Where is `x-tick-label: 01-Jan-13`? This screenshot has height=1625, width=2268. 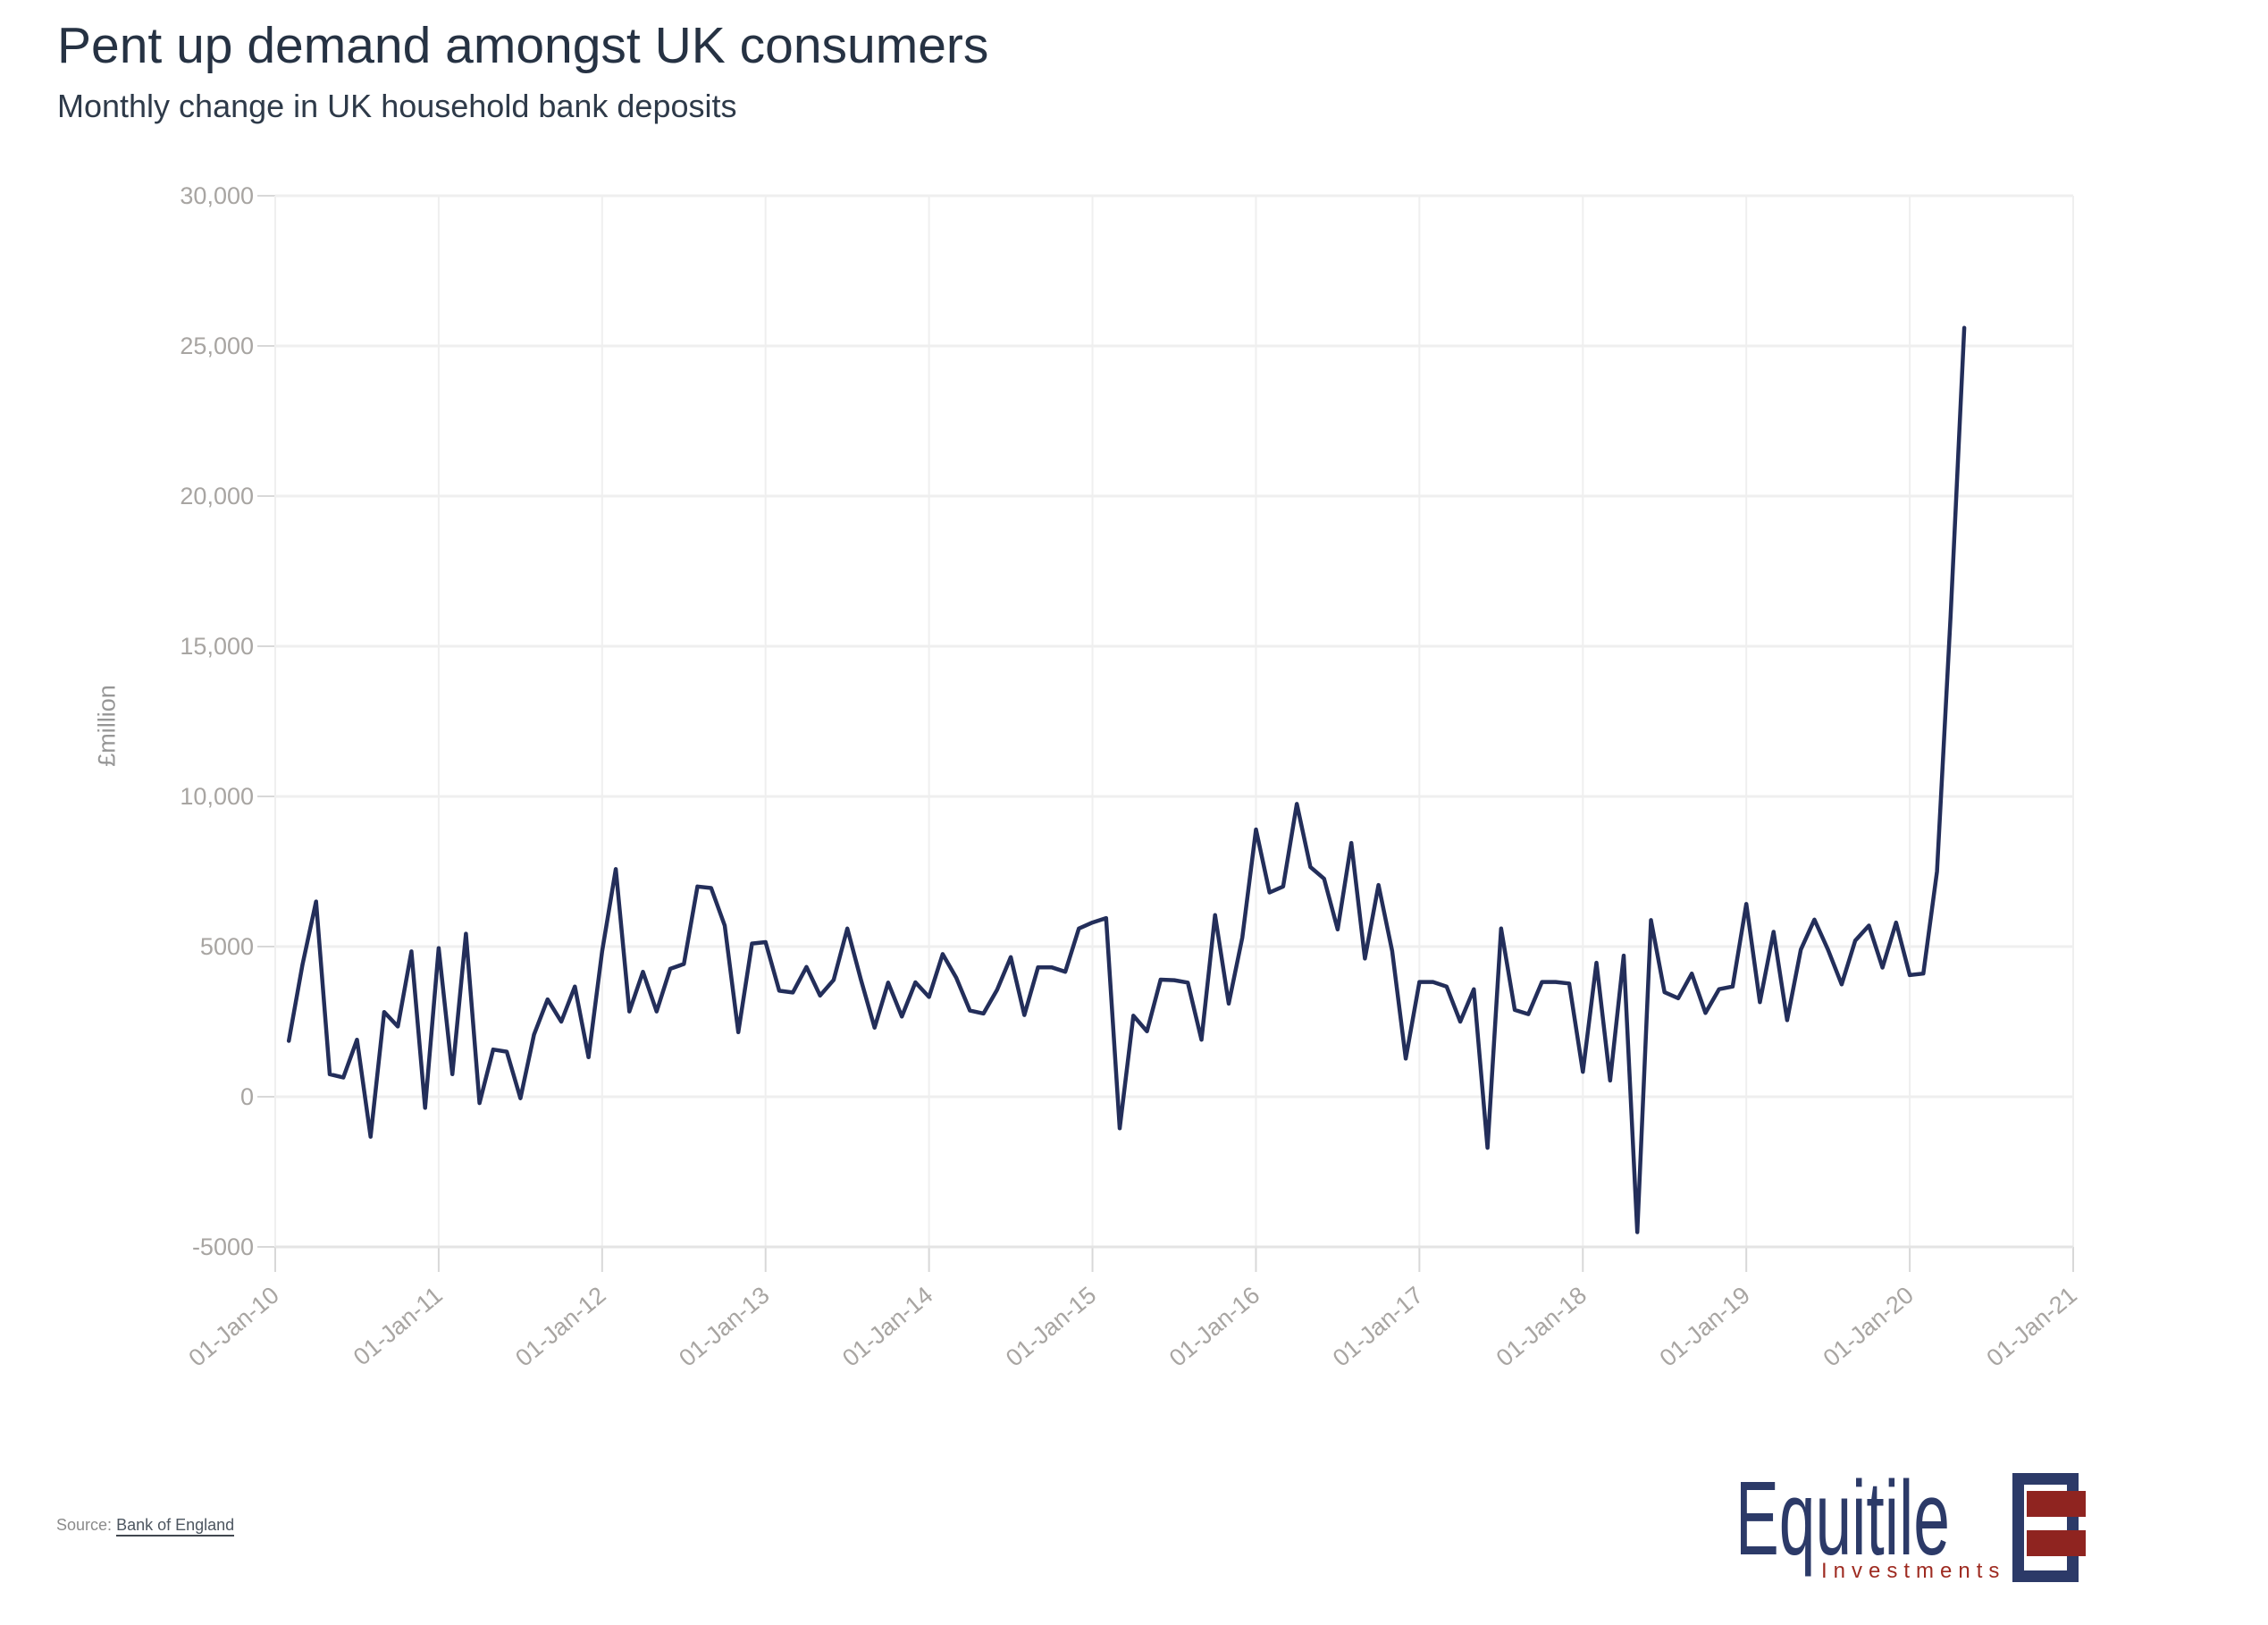 x-tick-label: 01-Jan-13 is located at coordinates (724, 1327).